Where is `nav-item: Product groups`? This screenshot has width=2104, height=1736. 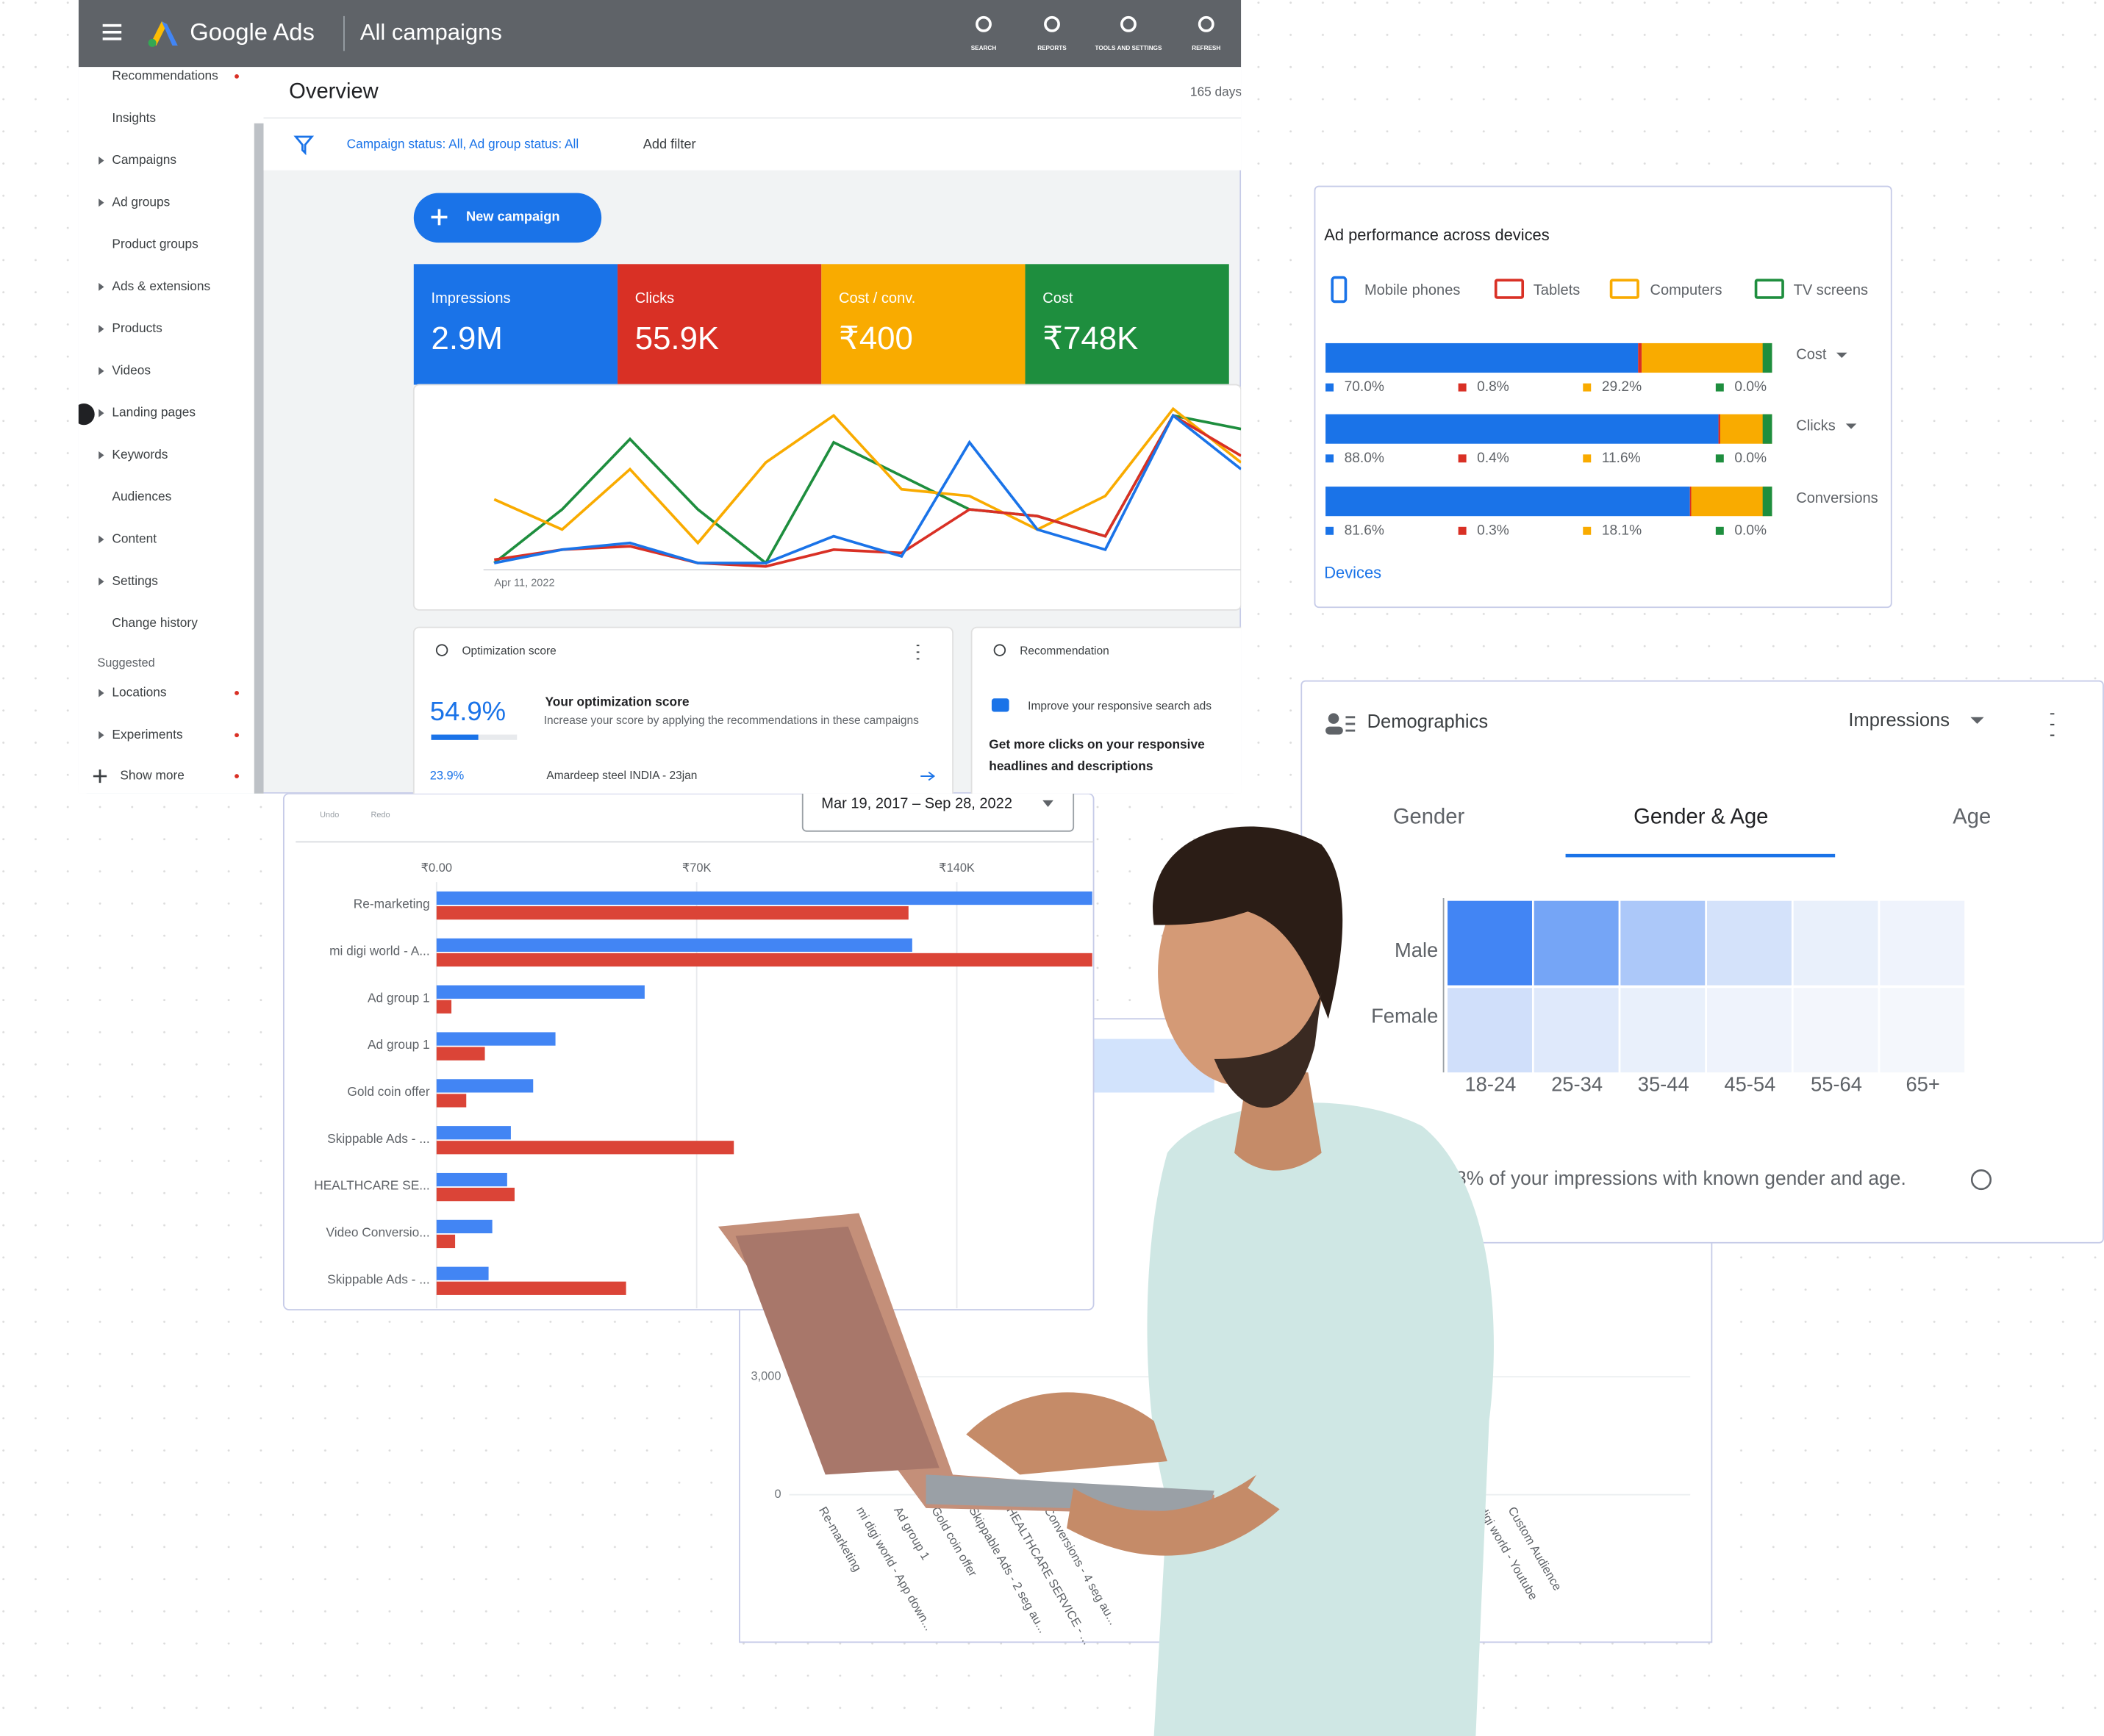
nav-item: Product groups is located at coordinates (155, 244).